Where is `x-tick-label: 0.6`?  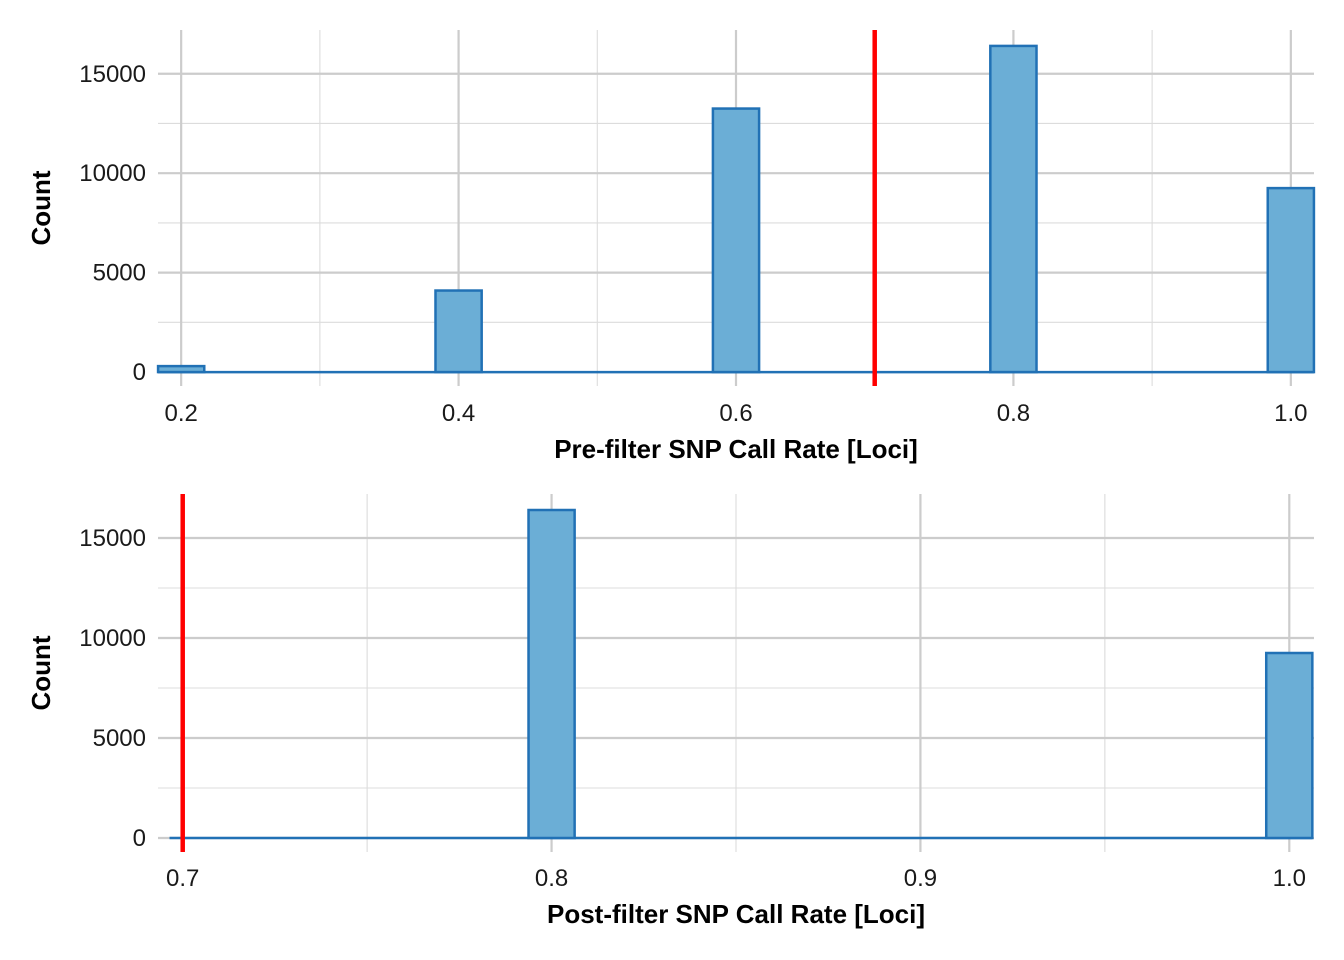 x-tick-label: 0.6 is located at coordinates (735, 413).